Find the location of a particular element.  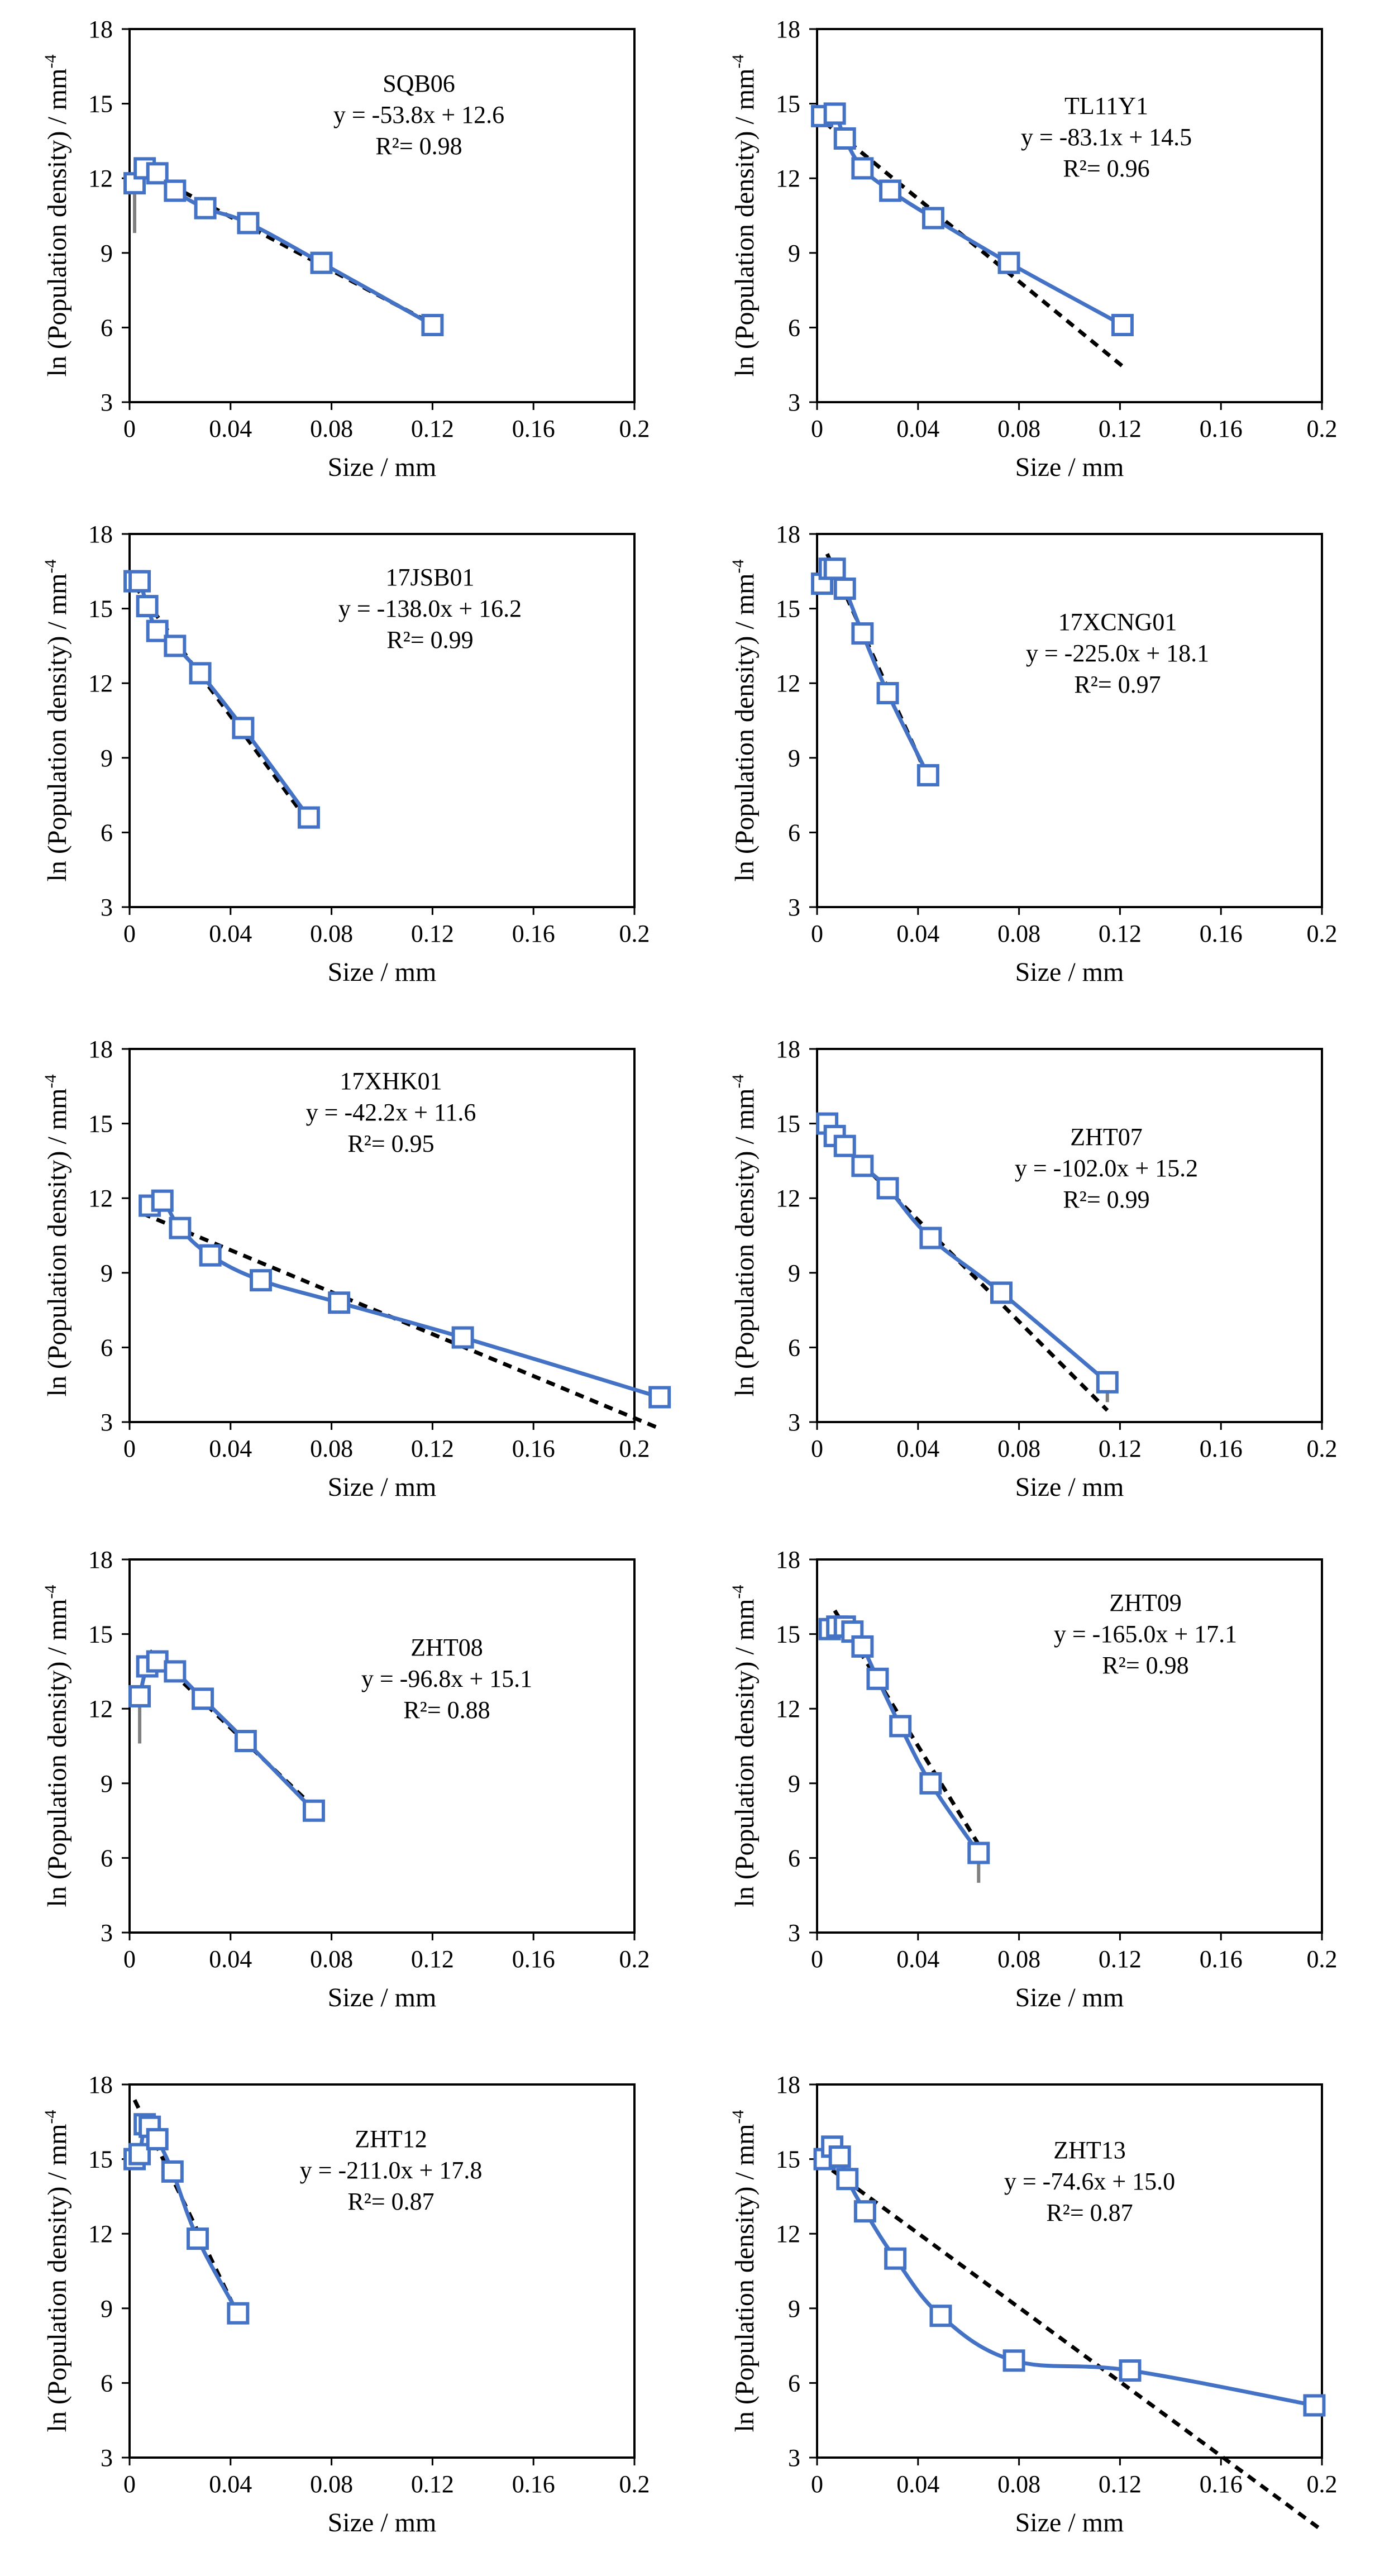

x-tick-label: 0.16 is located at coordinates (1221, 933).